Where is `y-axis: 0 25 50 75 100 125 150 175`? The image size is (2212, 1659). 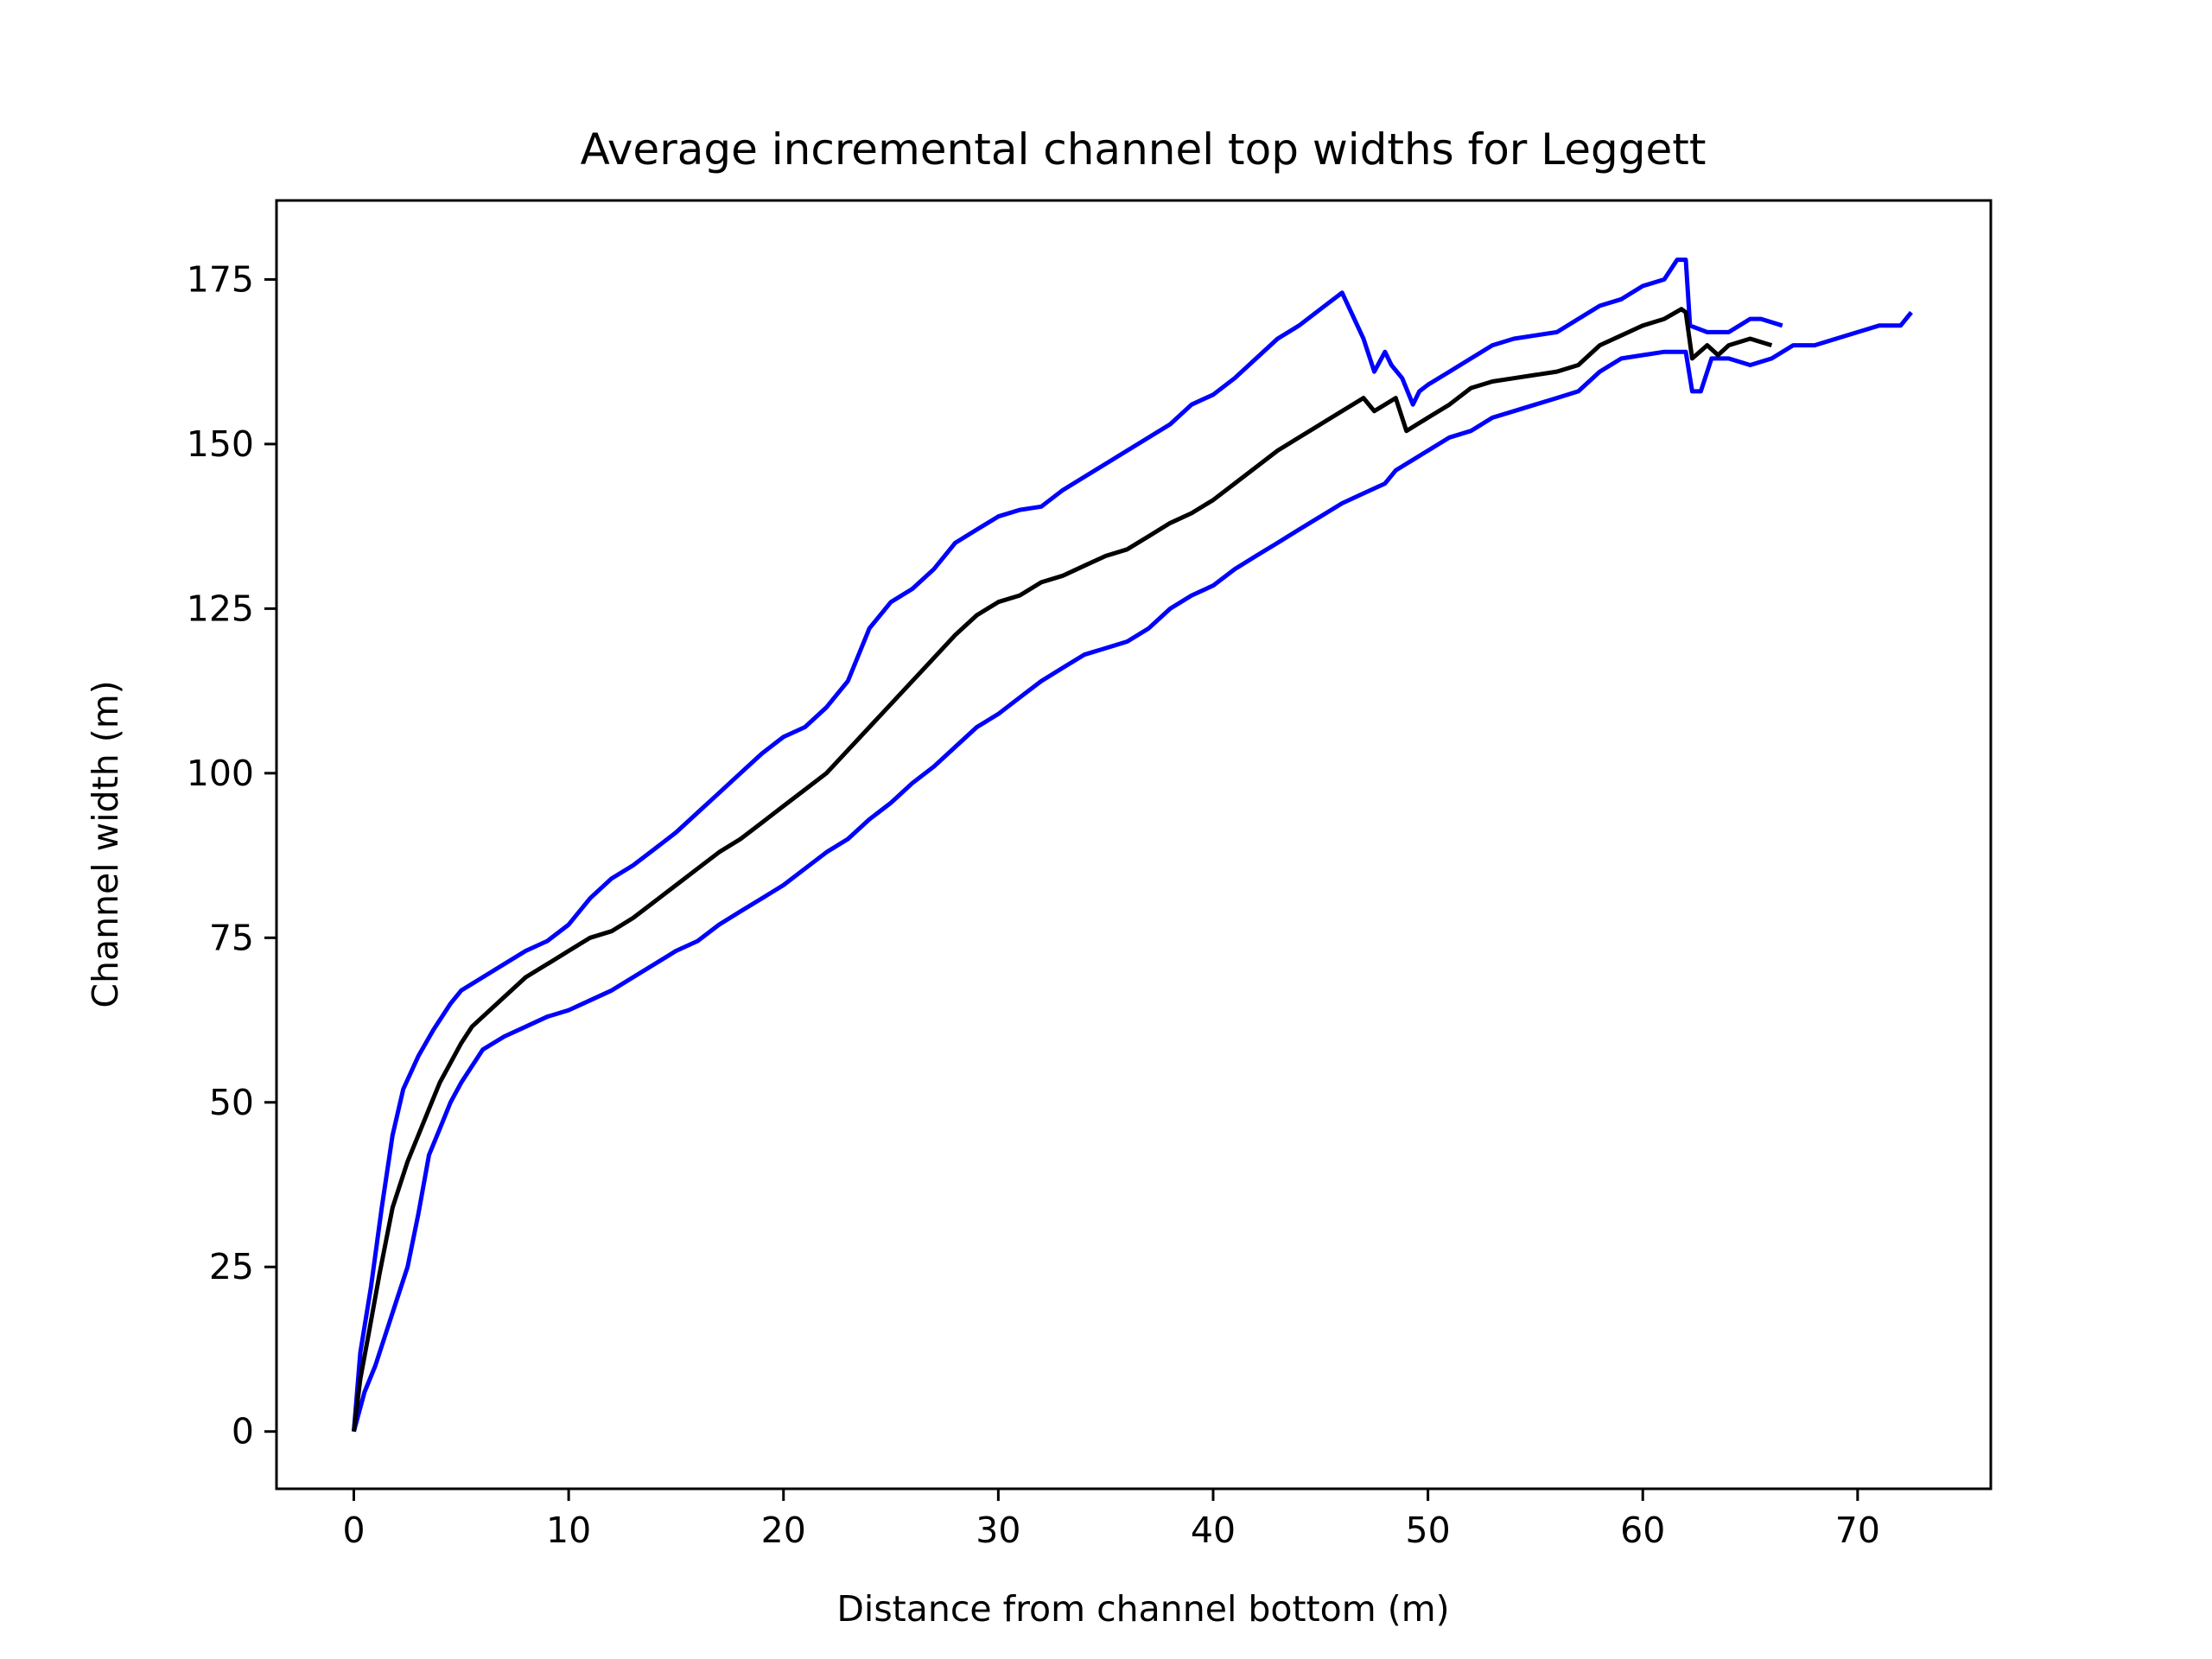
y-axis: 0 25 50 75 100 125 150 175 is located at coordinates (232, 855).